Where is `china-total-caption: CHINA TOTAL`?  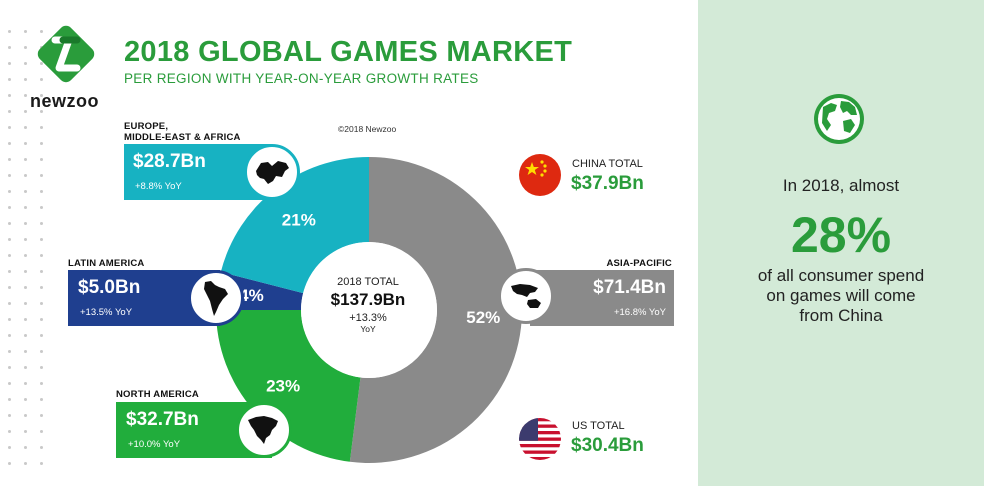
china-total-caption: CHINA TOTAL is located at coordinates (607, 164).